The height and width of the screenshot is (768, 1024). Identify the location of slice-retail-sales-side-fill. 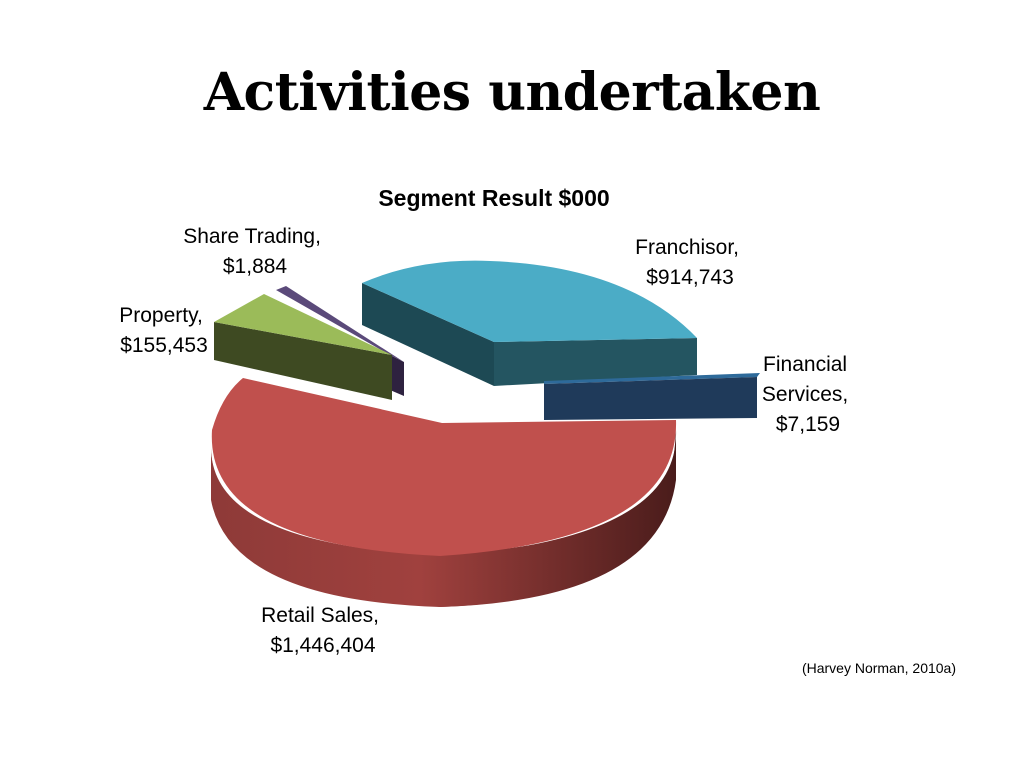
(444, 518).